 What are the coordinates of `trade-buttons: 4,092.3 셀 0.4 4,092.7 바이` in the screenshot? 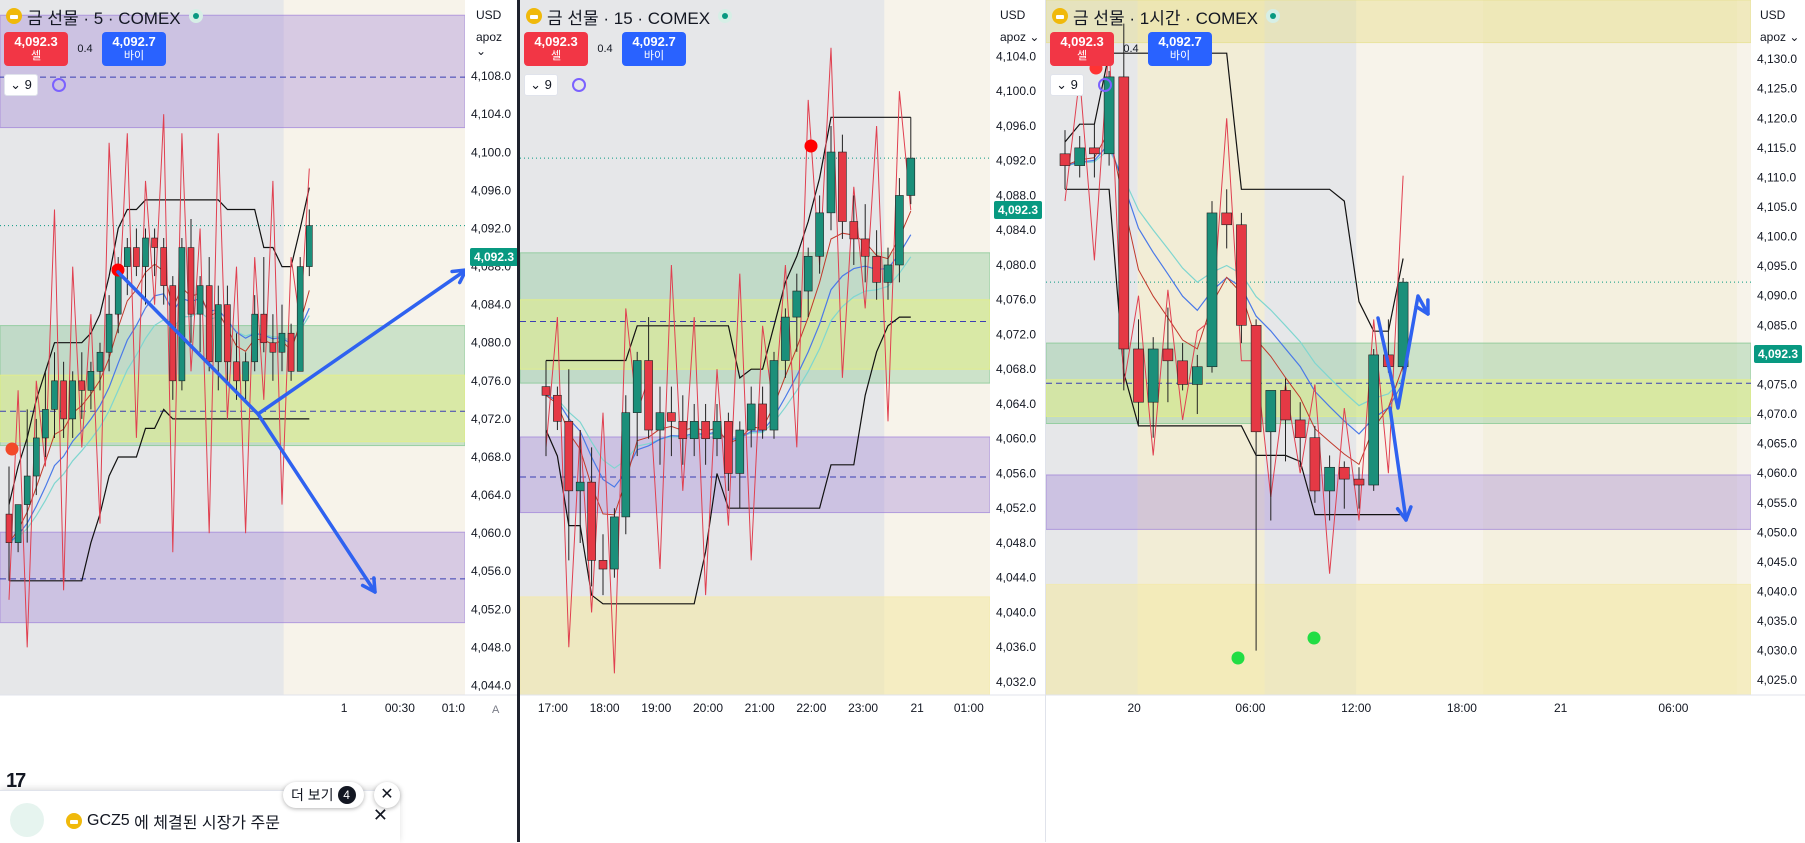 It's located at (605, 49).